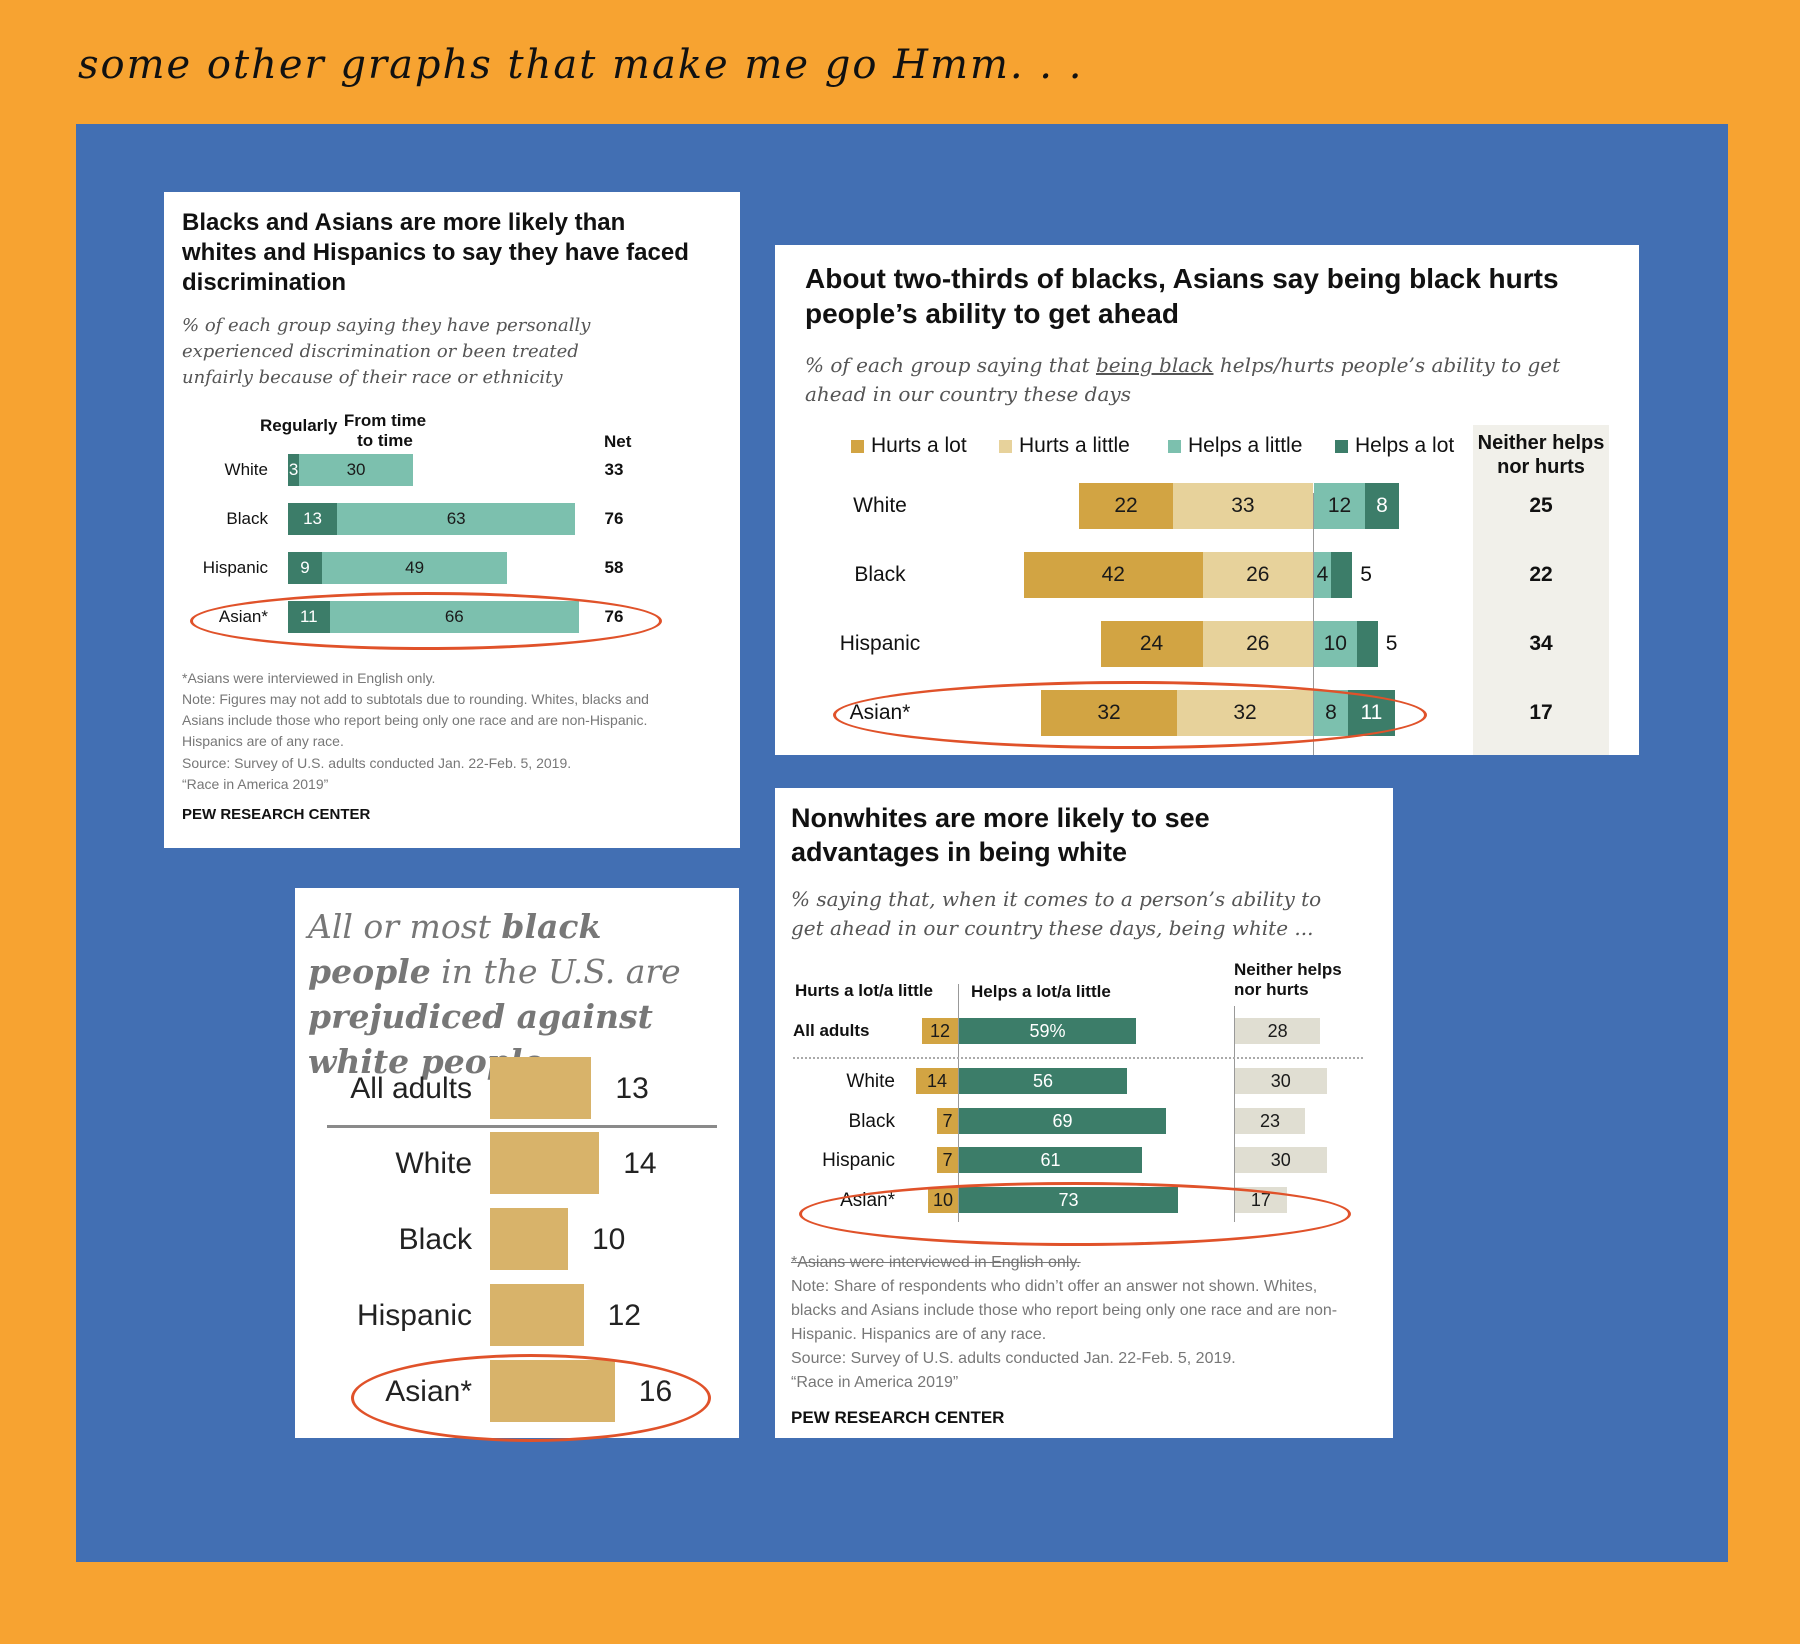 The width and height of the screenshot is (1800, 1644). I want to click on bar-hurts-lot: 24, so click(1151, 644).